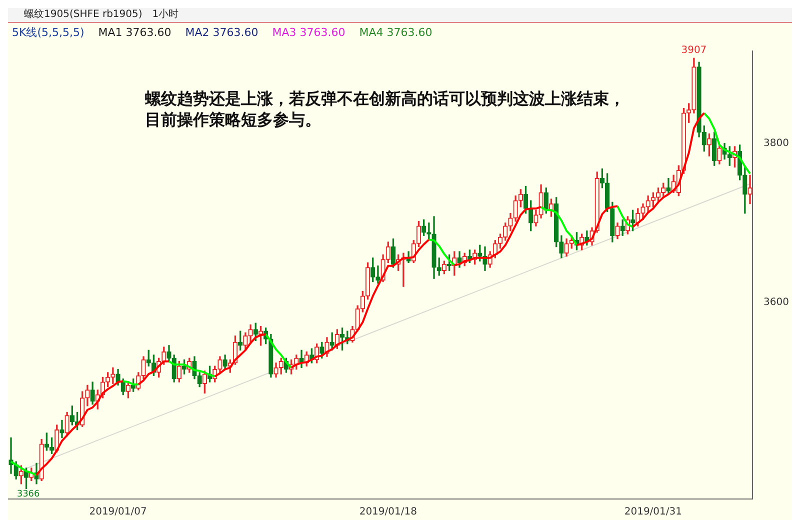 The image size is (800, 520). I want to click on annotation: 3366, so click(28, 495).